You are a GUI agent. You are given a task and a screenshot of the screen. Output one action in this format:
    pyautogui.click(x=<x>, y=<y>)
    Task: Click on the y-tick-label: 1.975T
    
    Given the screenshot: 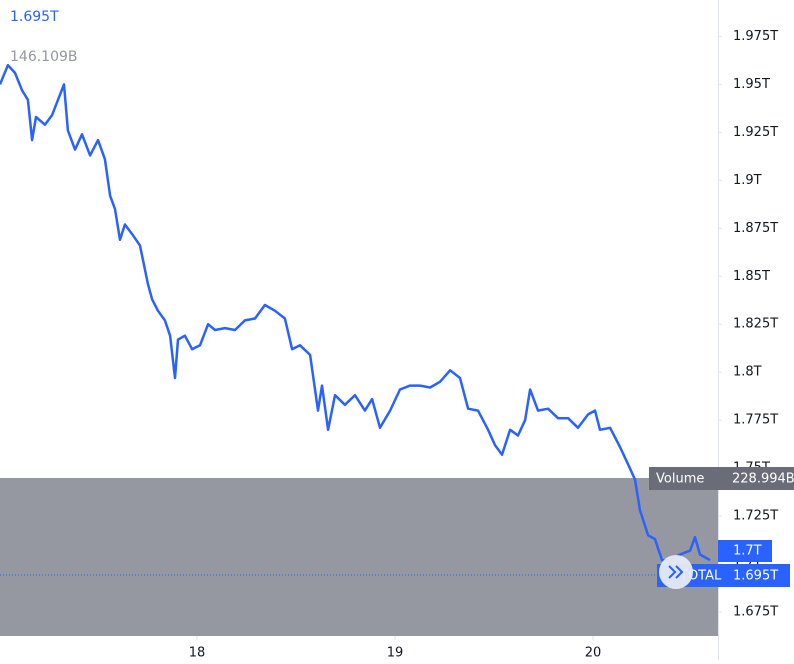 What is the action you would take?
    pyautogui.click(x=755, y=36)
    